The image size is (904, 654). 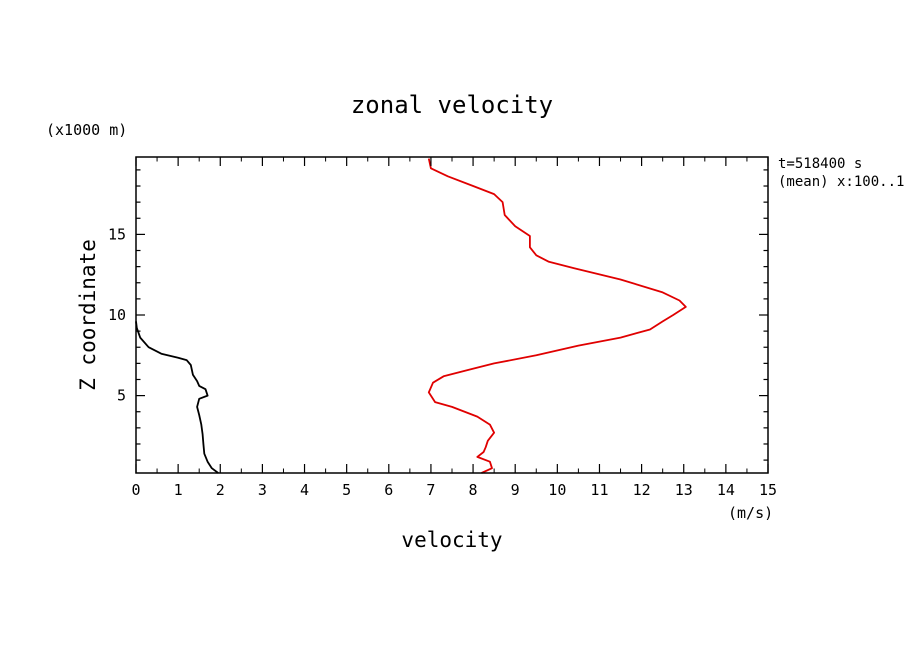 I want to click on x-tick-label: 3, so click(x=262, y=490).